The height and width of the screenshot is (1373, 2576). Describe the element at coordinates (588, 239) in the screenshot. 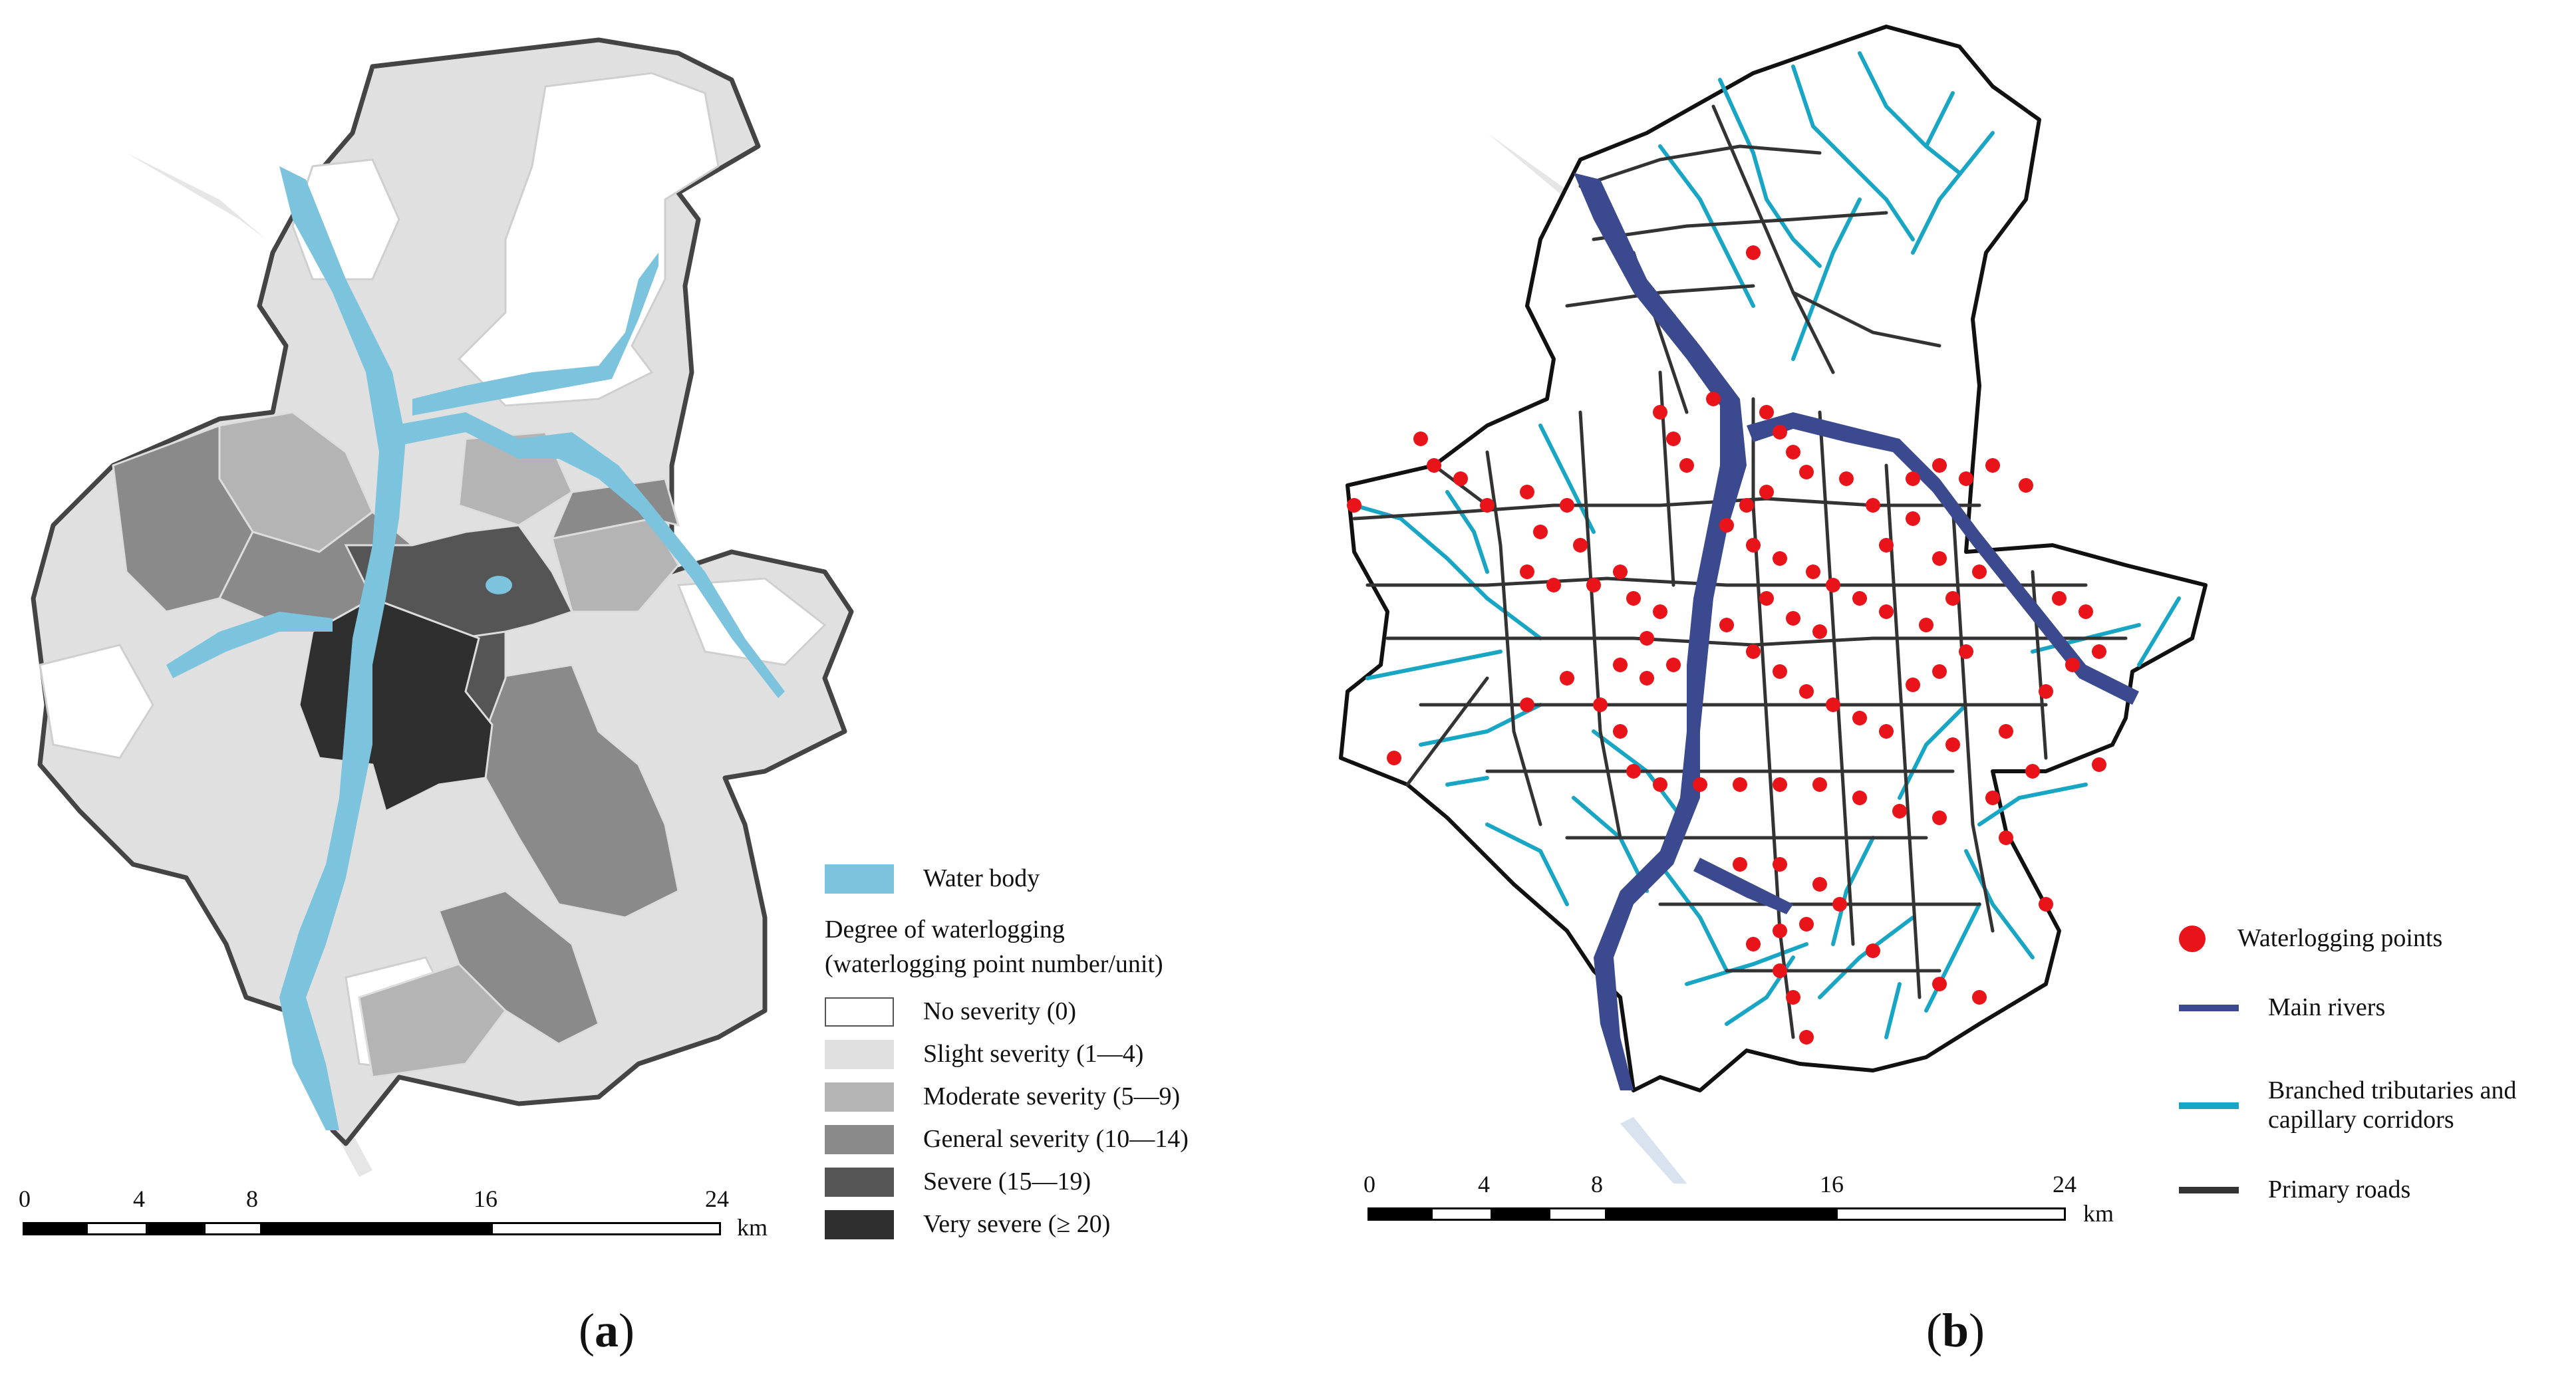

I see `unit-no-severity-north` at that location.